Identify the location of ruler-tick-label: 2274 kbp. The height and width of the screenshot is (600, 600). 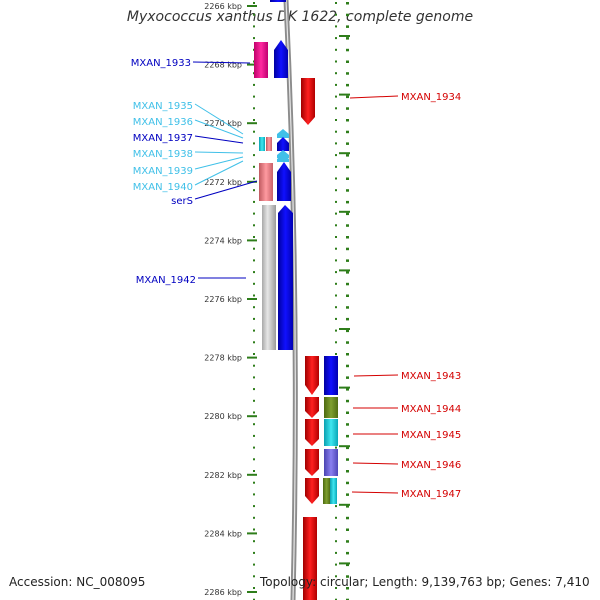
(223, 240).